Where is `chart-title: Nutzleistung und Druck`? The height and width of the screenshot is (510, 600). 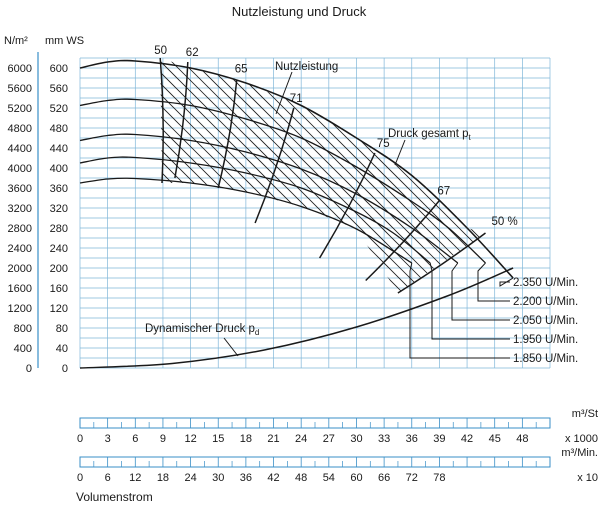 chart-title: Nutzleistung und Druck is located at coordinates (299, 11).